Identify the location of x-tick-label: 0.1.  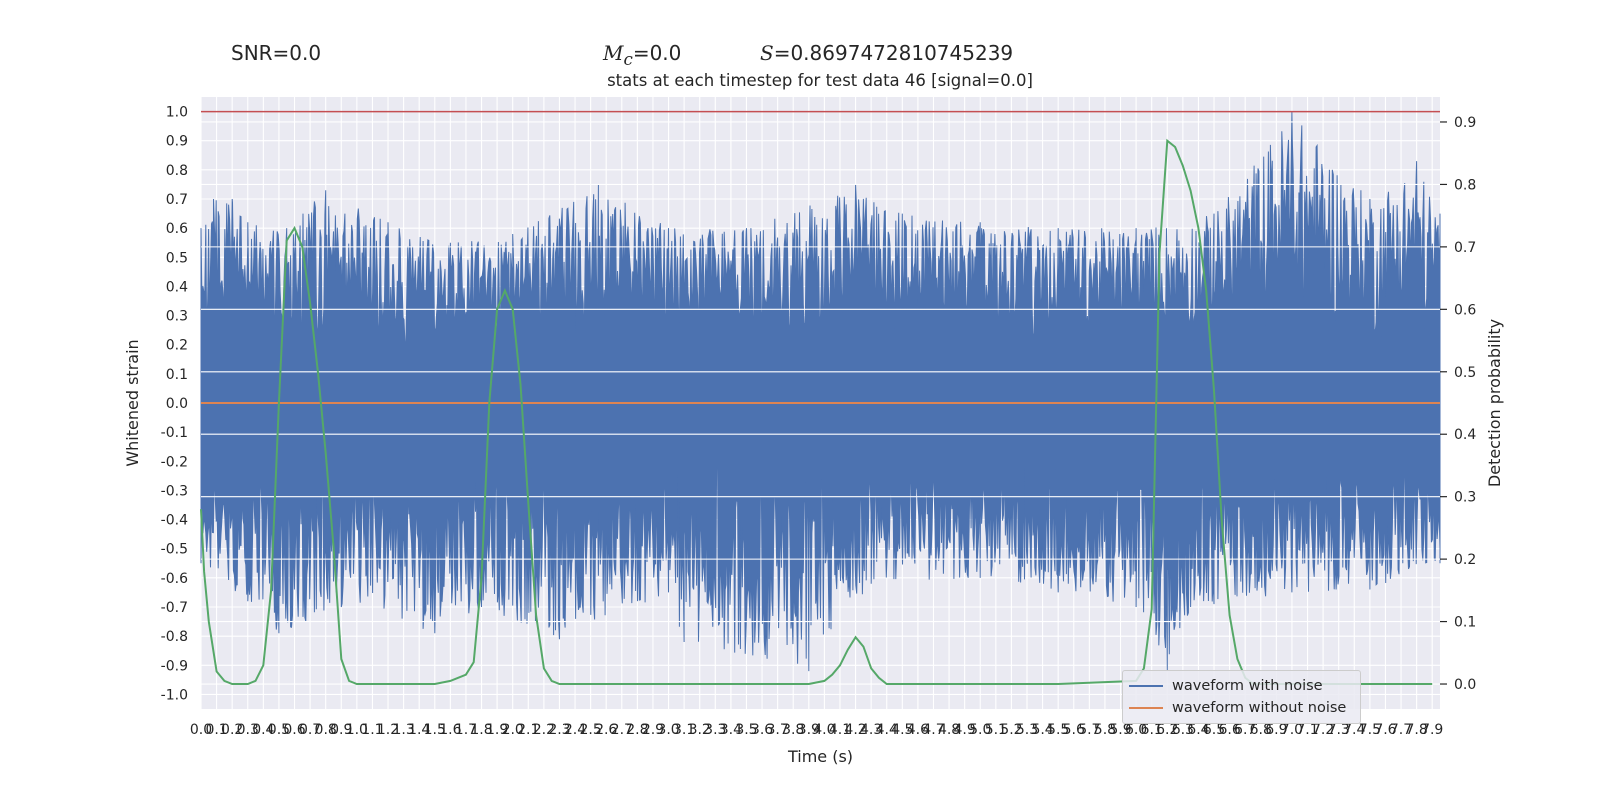
(216, 730).